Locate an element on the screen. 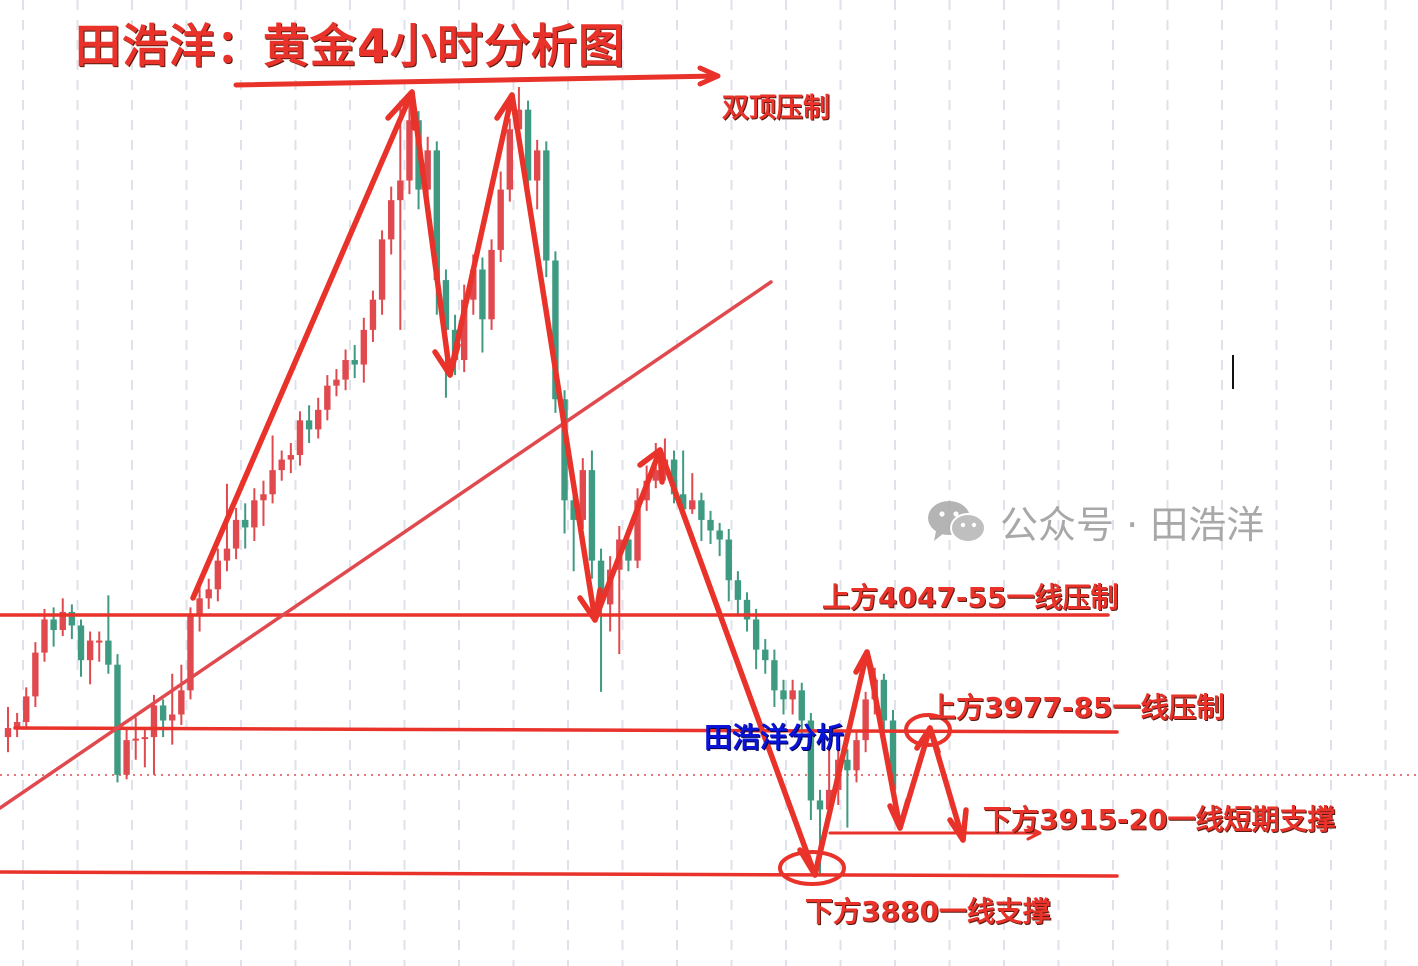 The height and width of the screenshot is (966, 1418). double-top-arrow is located at coordinates (477, 76).